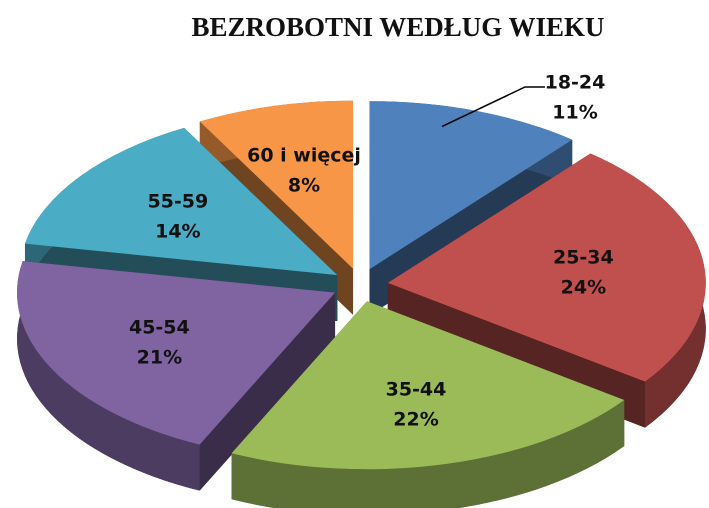 The height and width of the screenshot is (508, 709). Describe the element at coordinates (583, 287) in the screenshot. I see `data-label-value: 24%` at that location.